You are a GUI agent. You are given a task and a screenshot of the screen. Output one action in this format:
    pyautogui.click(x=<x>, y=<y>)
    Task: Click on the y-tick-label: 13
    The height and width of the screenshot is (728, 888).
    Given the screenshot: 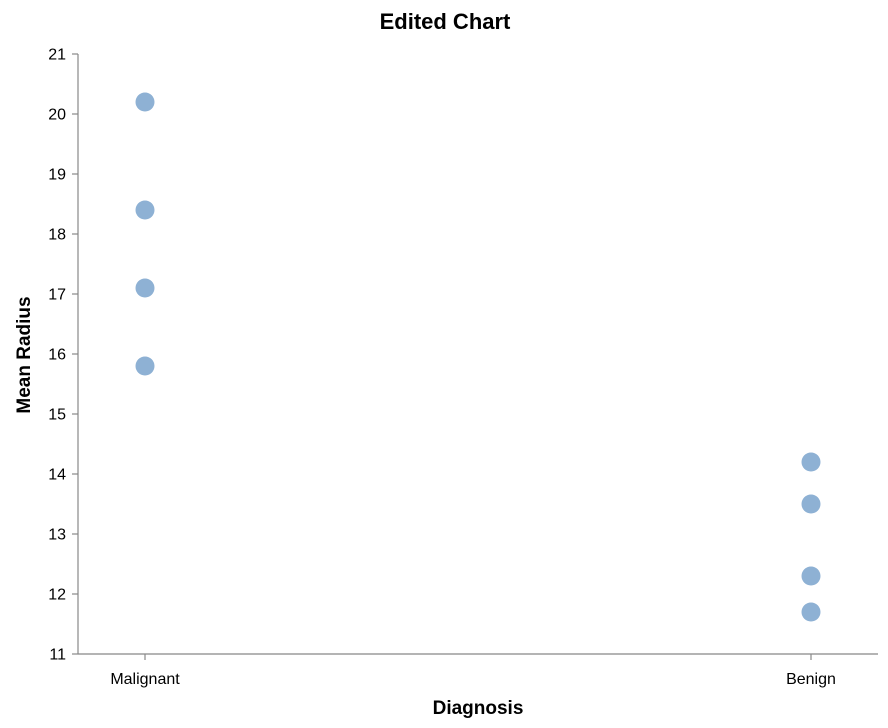 What is the action you would take?
    pyautogui.click(x=57, y=535)
    